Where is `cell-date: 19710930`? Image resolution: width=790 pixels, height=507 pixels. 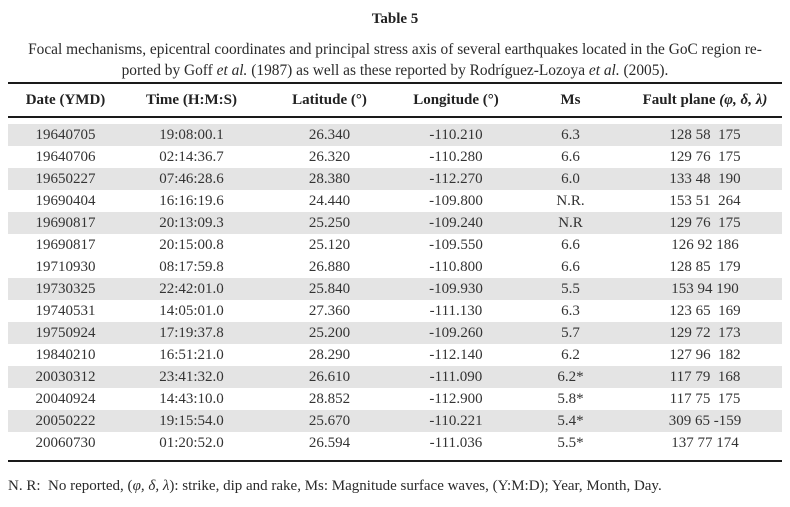 cell-date: 19710930 is located at coordinates (65, 266).